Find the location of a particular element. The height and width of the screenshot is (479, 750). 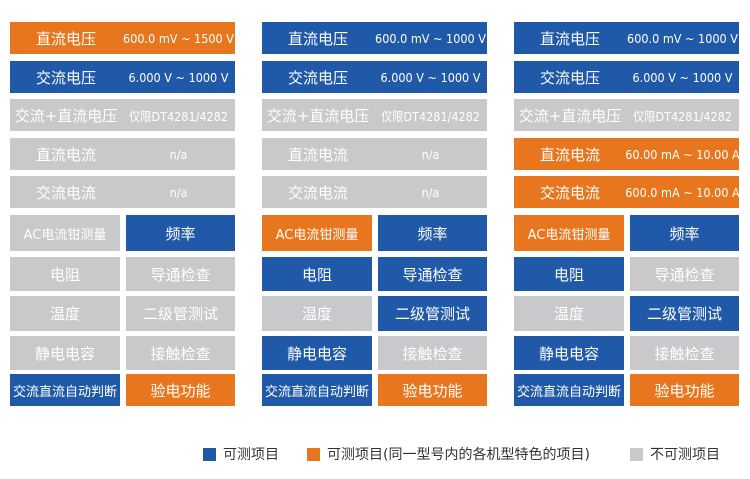

legend-label: 不可测项目 is located at coordinates (685, 455).